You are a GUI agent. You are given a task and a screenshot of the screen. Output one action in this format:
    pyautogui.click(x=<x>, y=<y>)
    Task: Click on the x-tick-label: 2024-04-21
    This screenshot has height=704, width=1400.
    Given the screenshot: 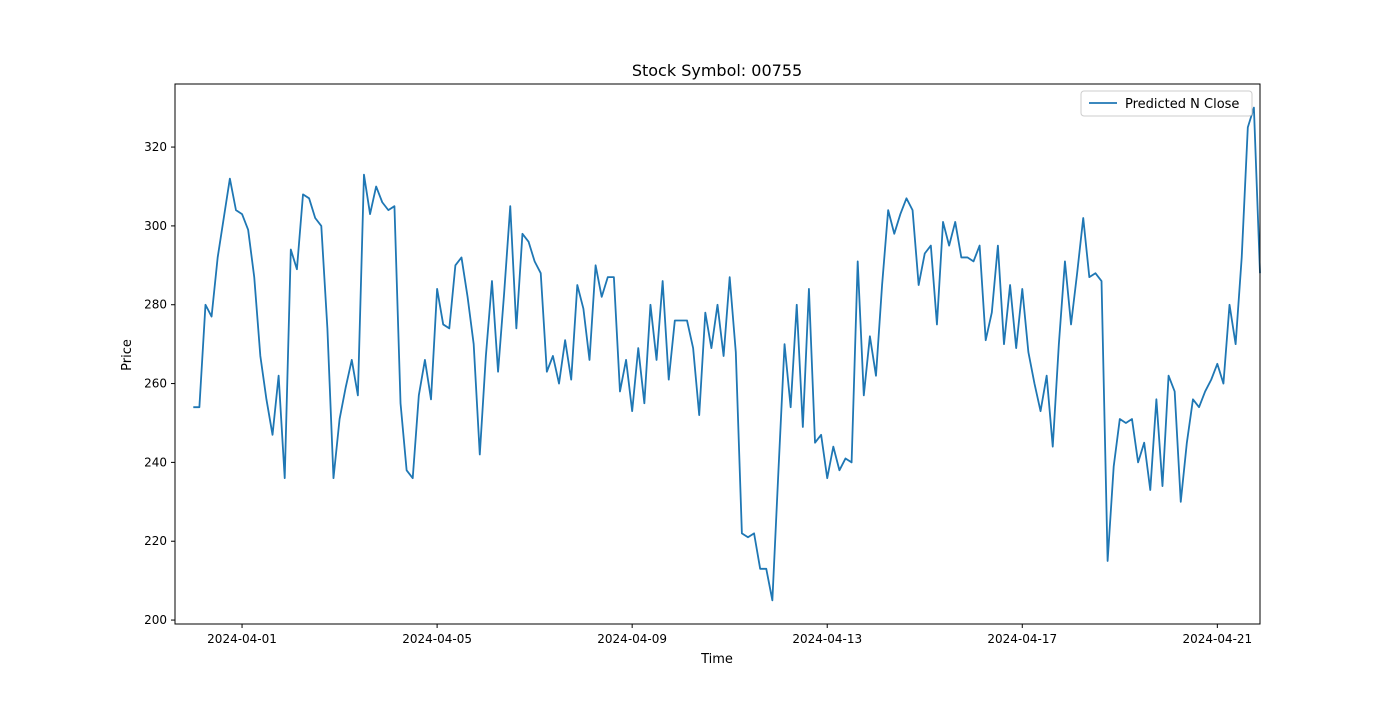 What is the action you would take?
    pyautogui.click(x=1217, y=639)
    